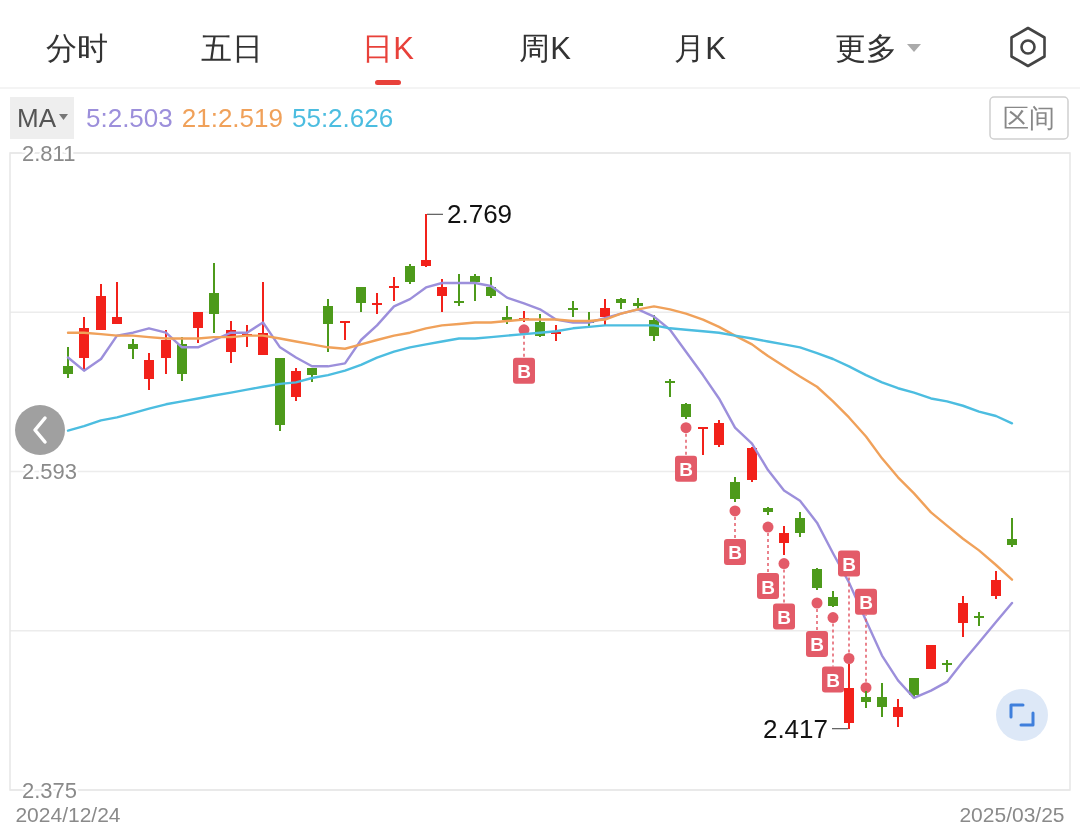 This screenshot has height=827, width=1080. Describe the element at coordinates (232, 48) in the screenshot. I see `tab-label: 五日` at that location.